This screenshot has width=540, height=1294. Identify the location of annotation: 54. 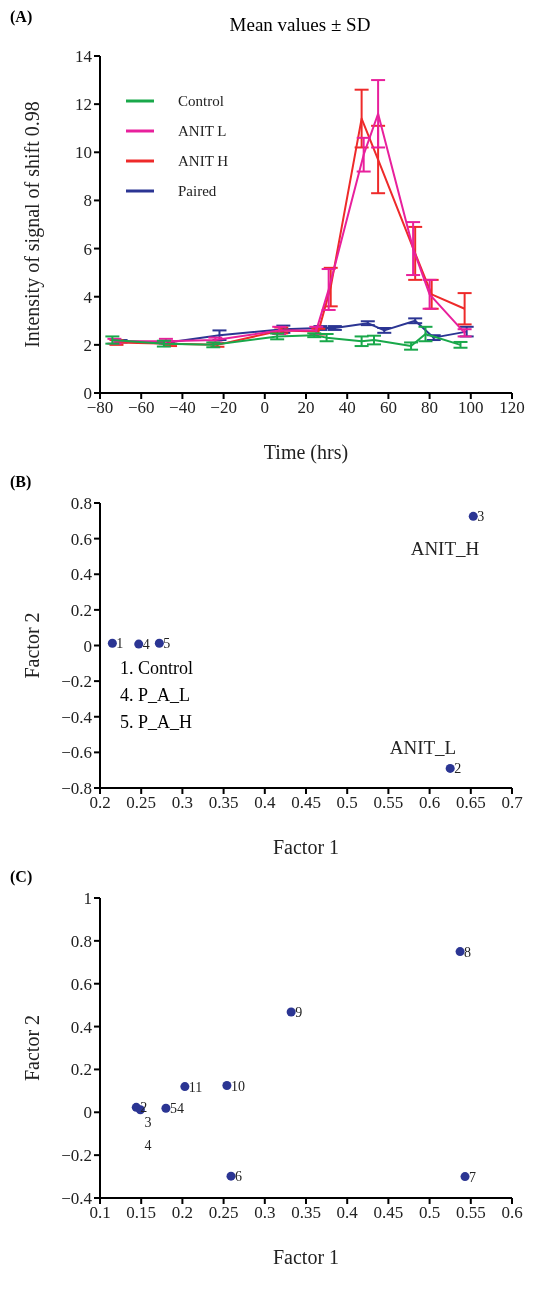
(176, 1109).